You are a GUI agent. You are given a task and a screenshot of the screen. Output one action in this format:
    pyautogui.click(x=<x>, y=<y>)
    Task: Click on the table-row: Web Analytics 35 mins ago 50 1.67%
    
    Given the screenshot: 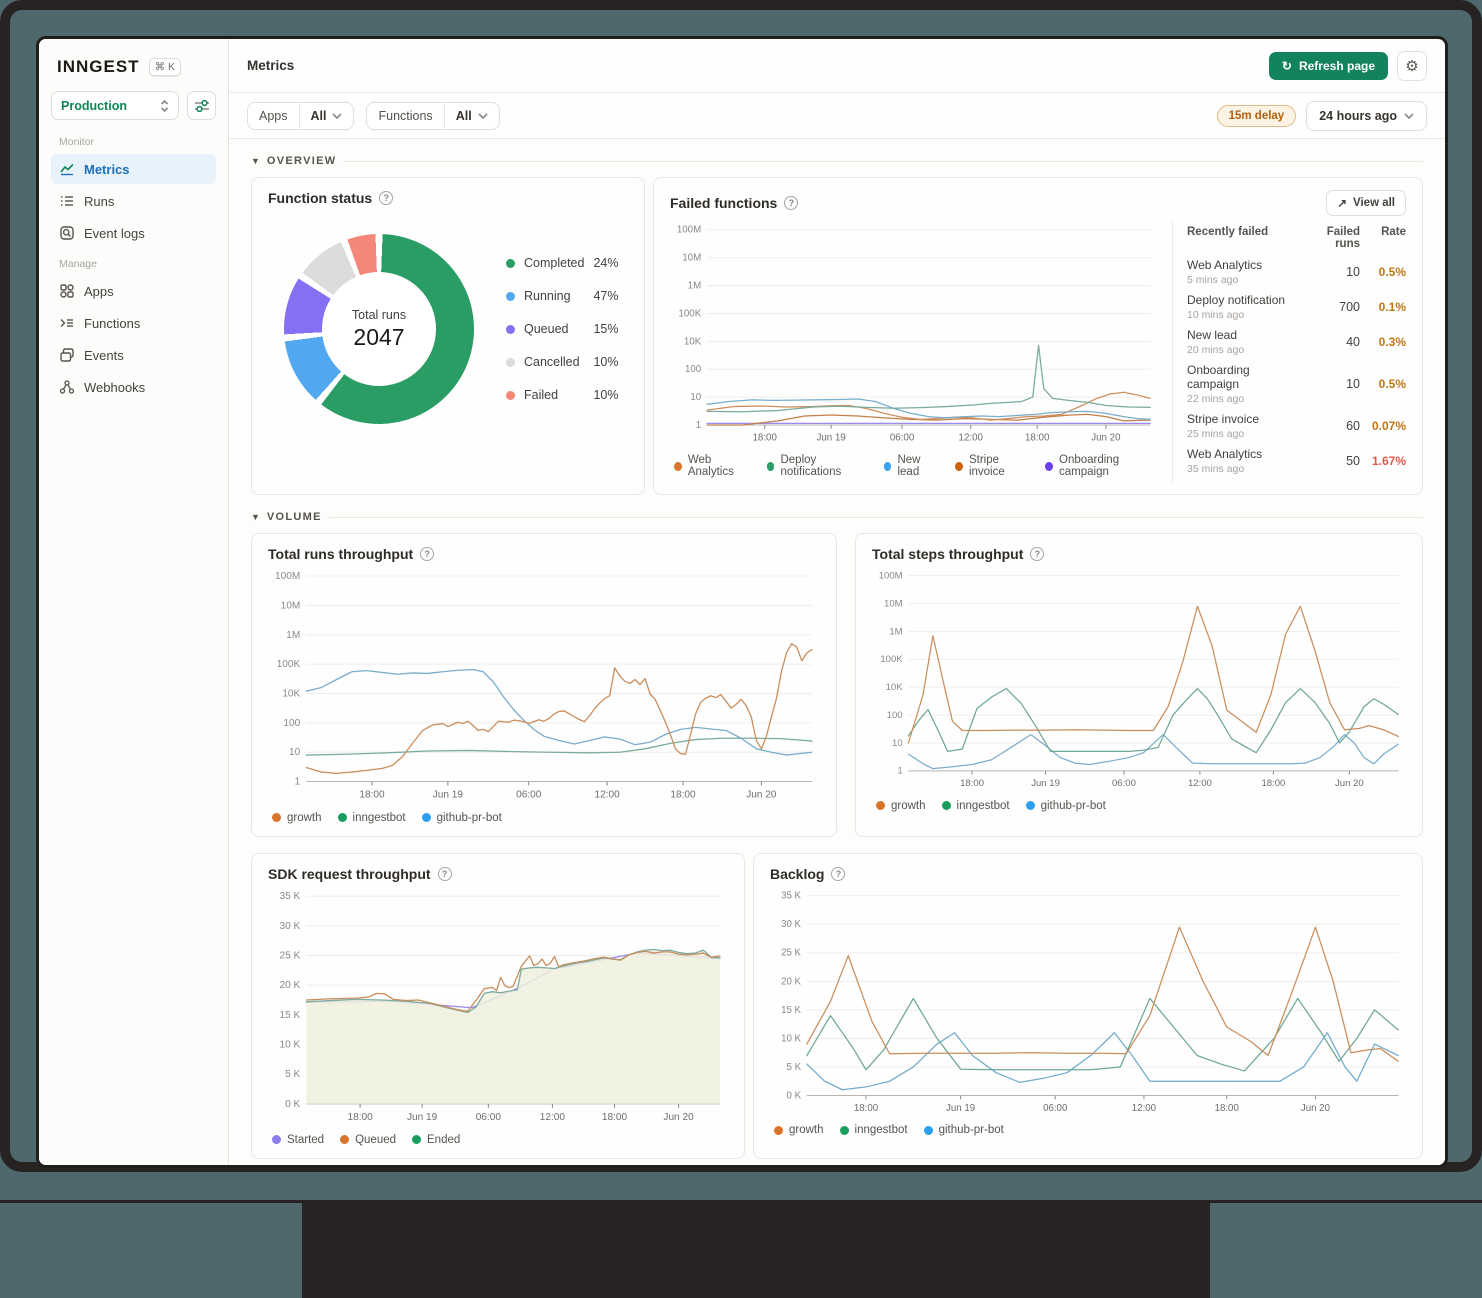 What is the action you would take?
    pyautogui.click(x=1296, y=461)
    